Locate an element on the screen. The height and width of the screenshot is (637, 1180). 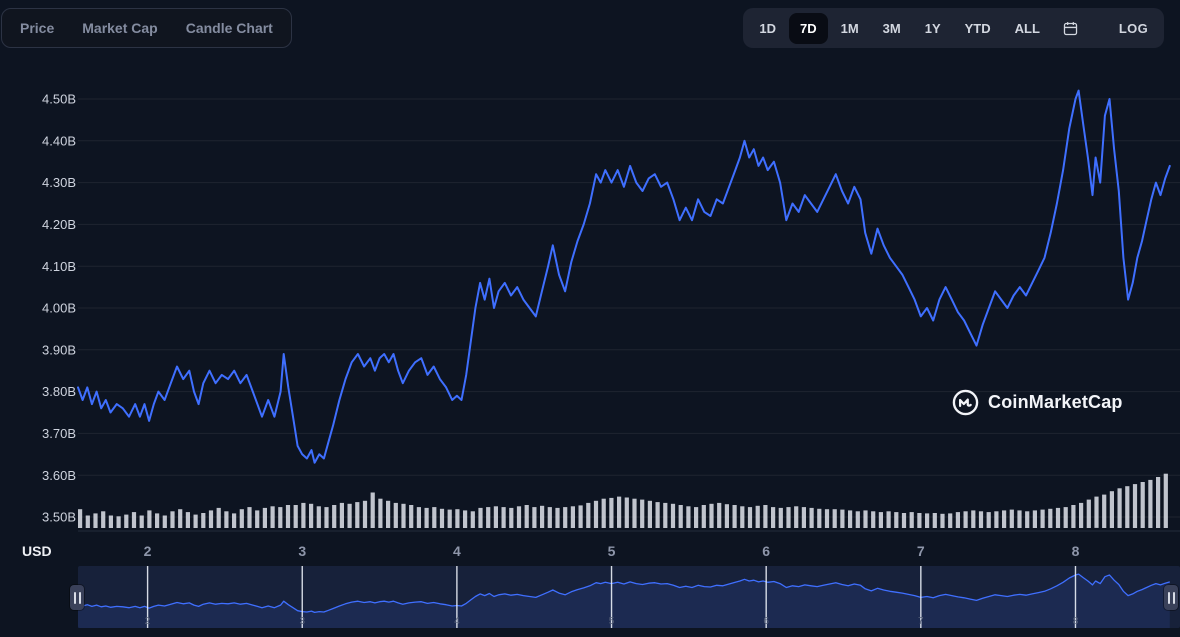
y-axis-label: 4.20B is located at coordinates (59, 224).